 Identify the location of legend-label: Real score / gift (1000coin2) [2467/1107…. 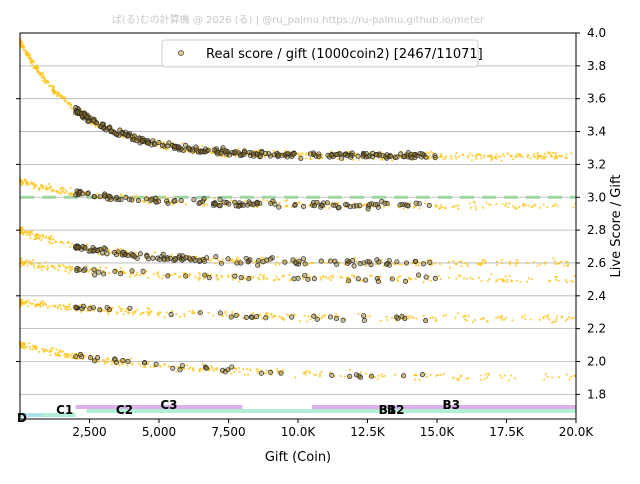
(344, 54).